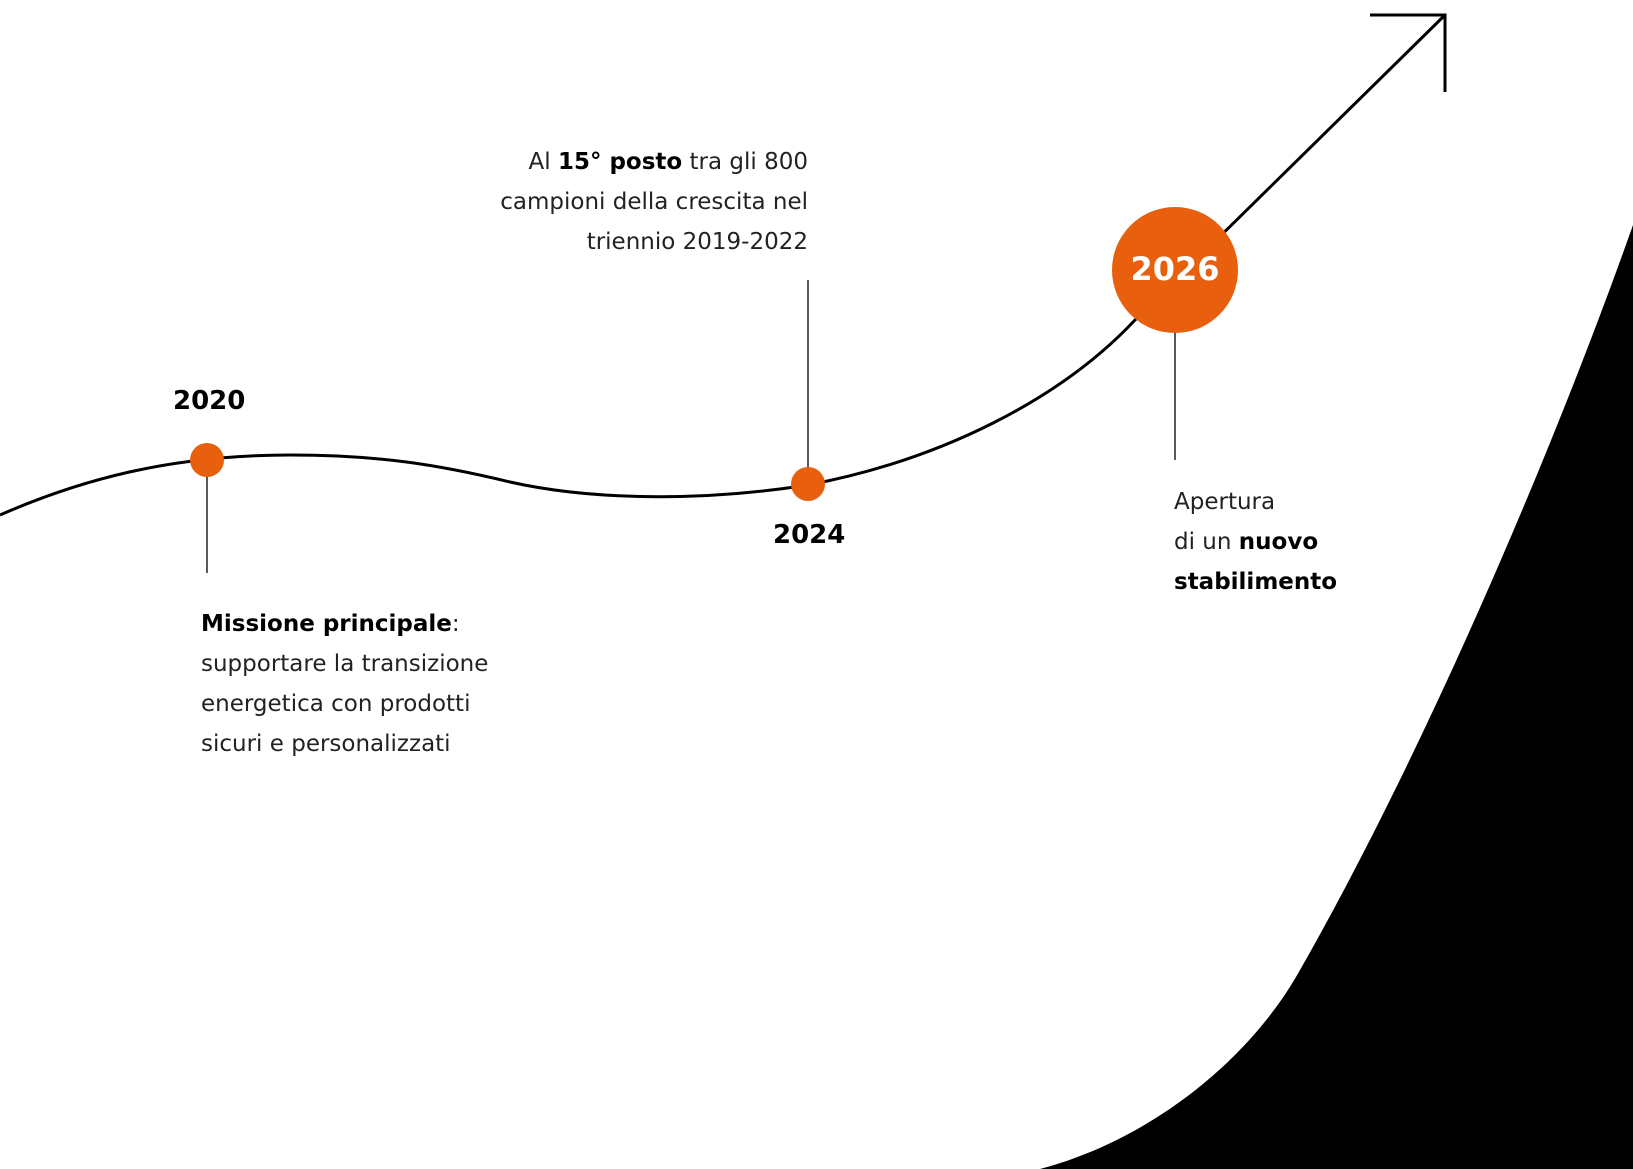  Describe the element at coordinates (455, 624) in the screenshot. I see `milestone-2020-colon: :` at that location.